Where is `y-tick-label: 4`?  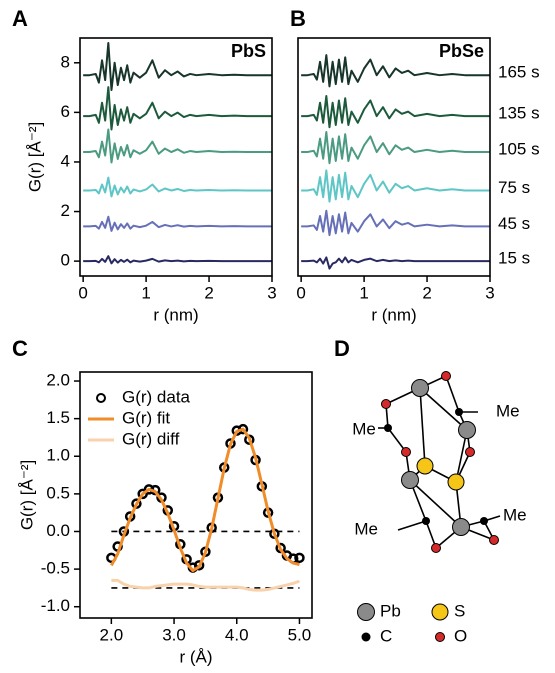 y-tick-label: 4 is located at coordinates (65, 160).